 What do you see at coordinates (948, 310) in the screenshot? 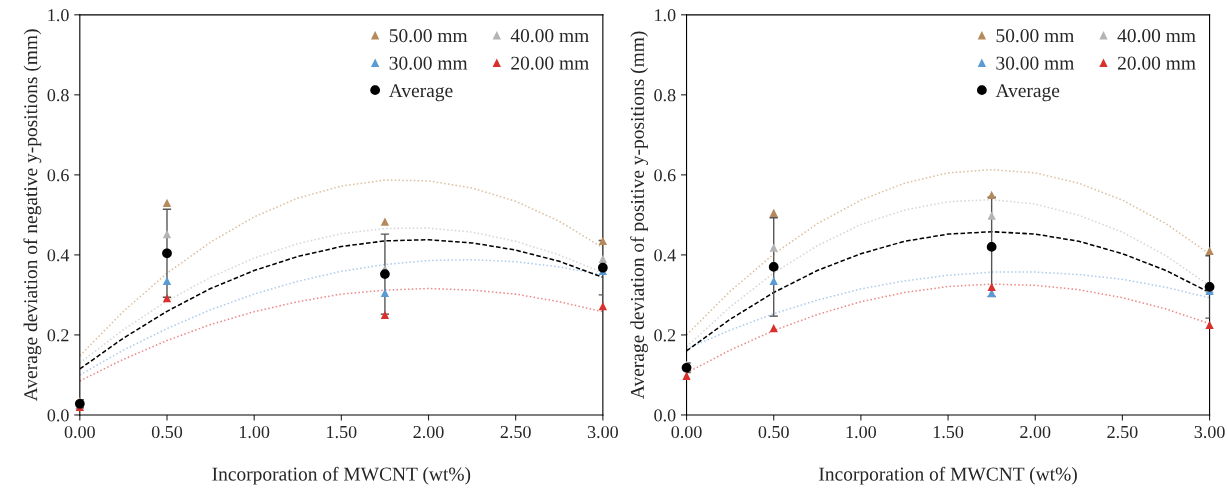
I see `line-series` at bounding box center [948, 310].